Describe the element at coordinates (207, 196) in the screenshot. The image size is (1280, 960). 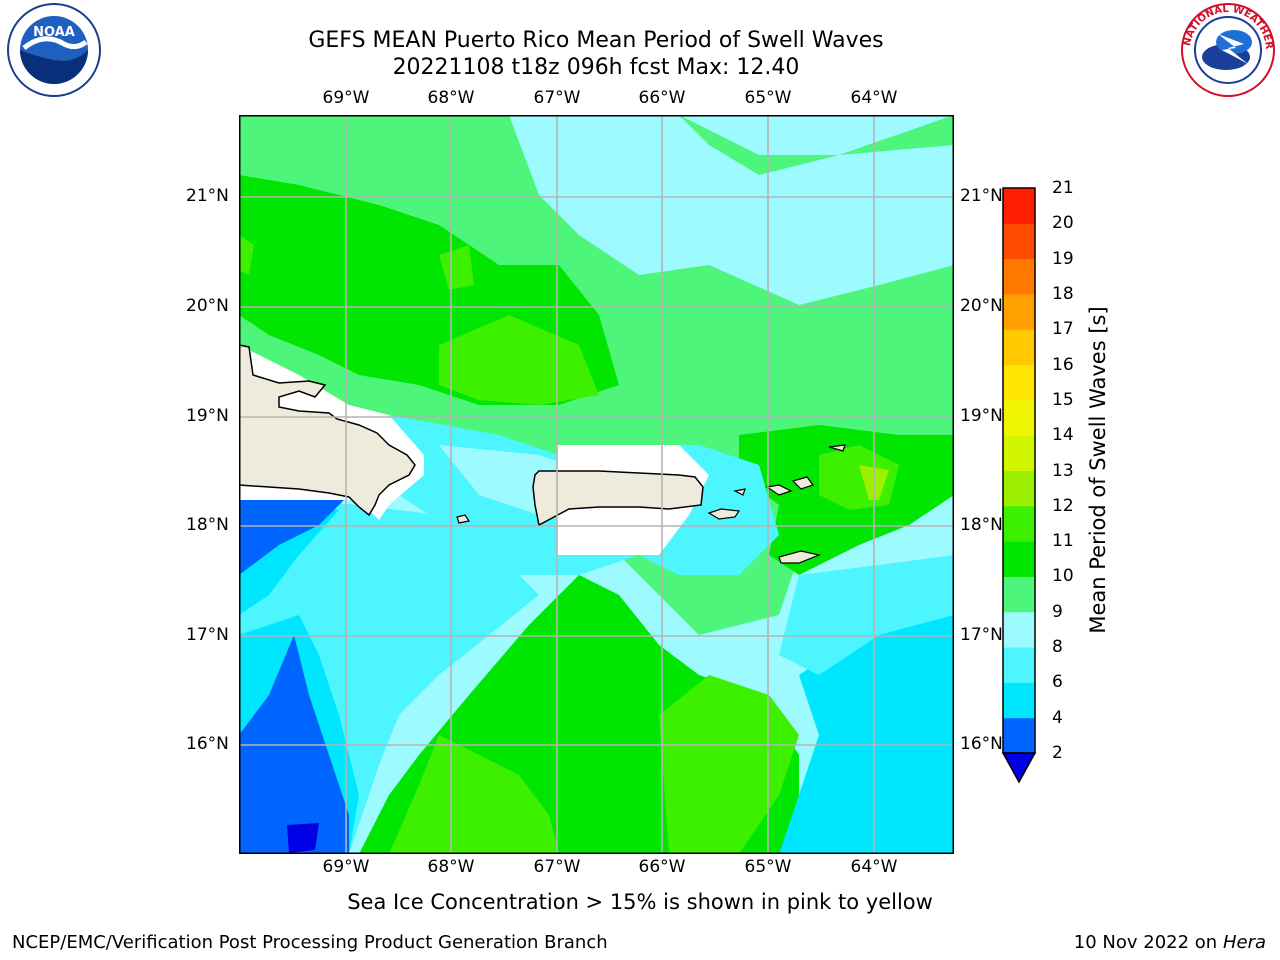
I see `lat-label-left: 21°N` at that location.